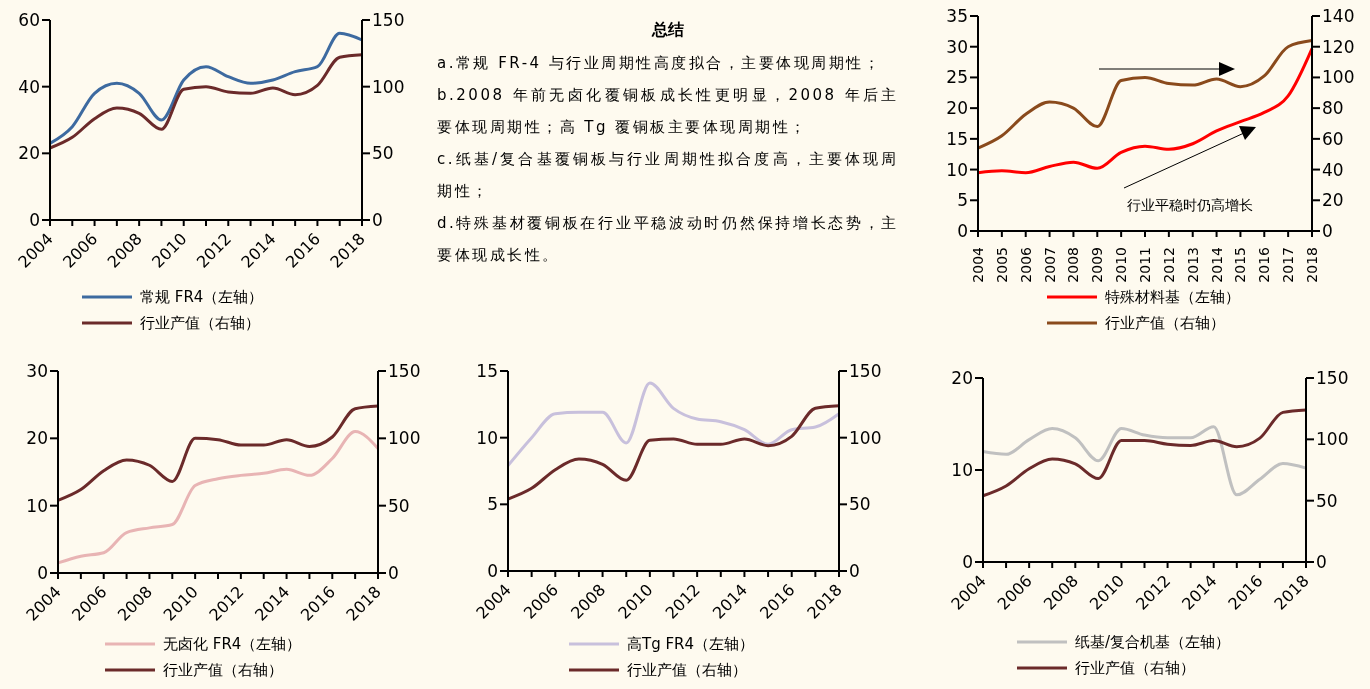  I want to click on x-tick-label: 2013, so click(1192, 265).